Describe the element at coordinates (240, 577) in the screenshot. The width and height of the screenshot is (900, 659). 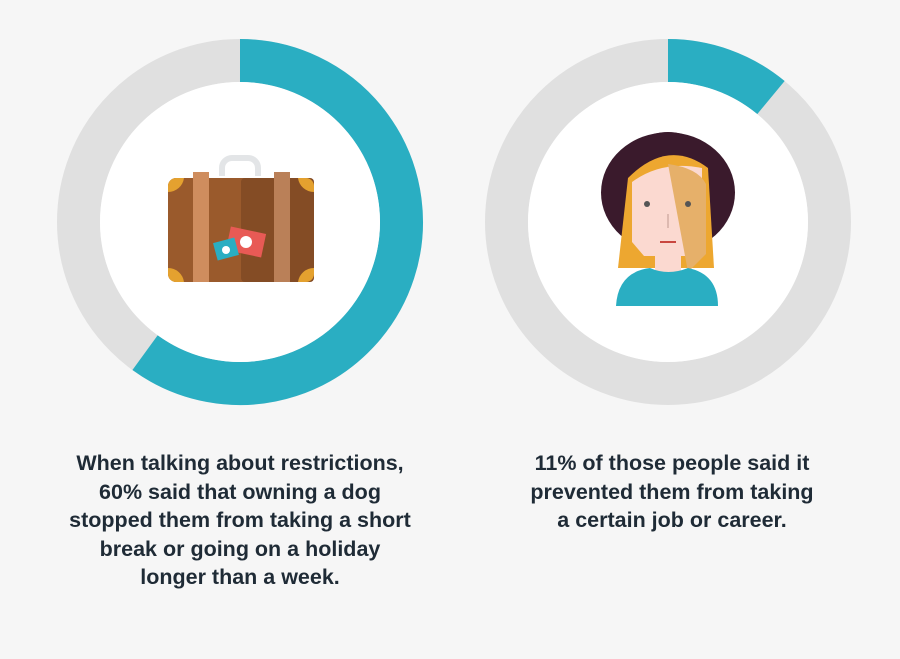
I see `caption-line: longer than a week.` at that location.